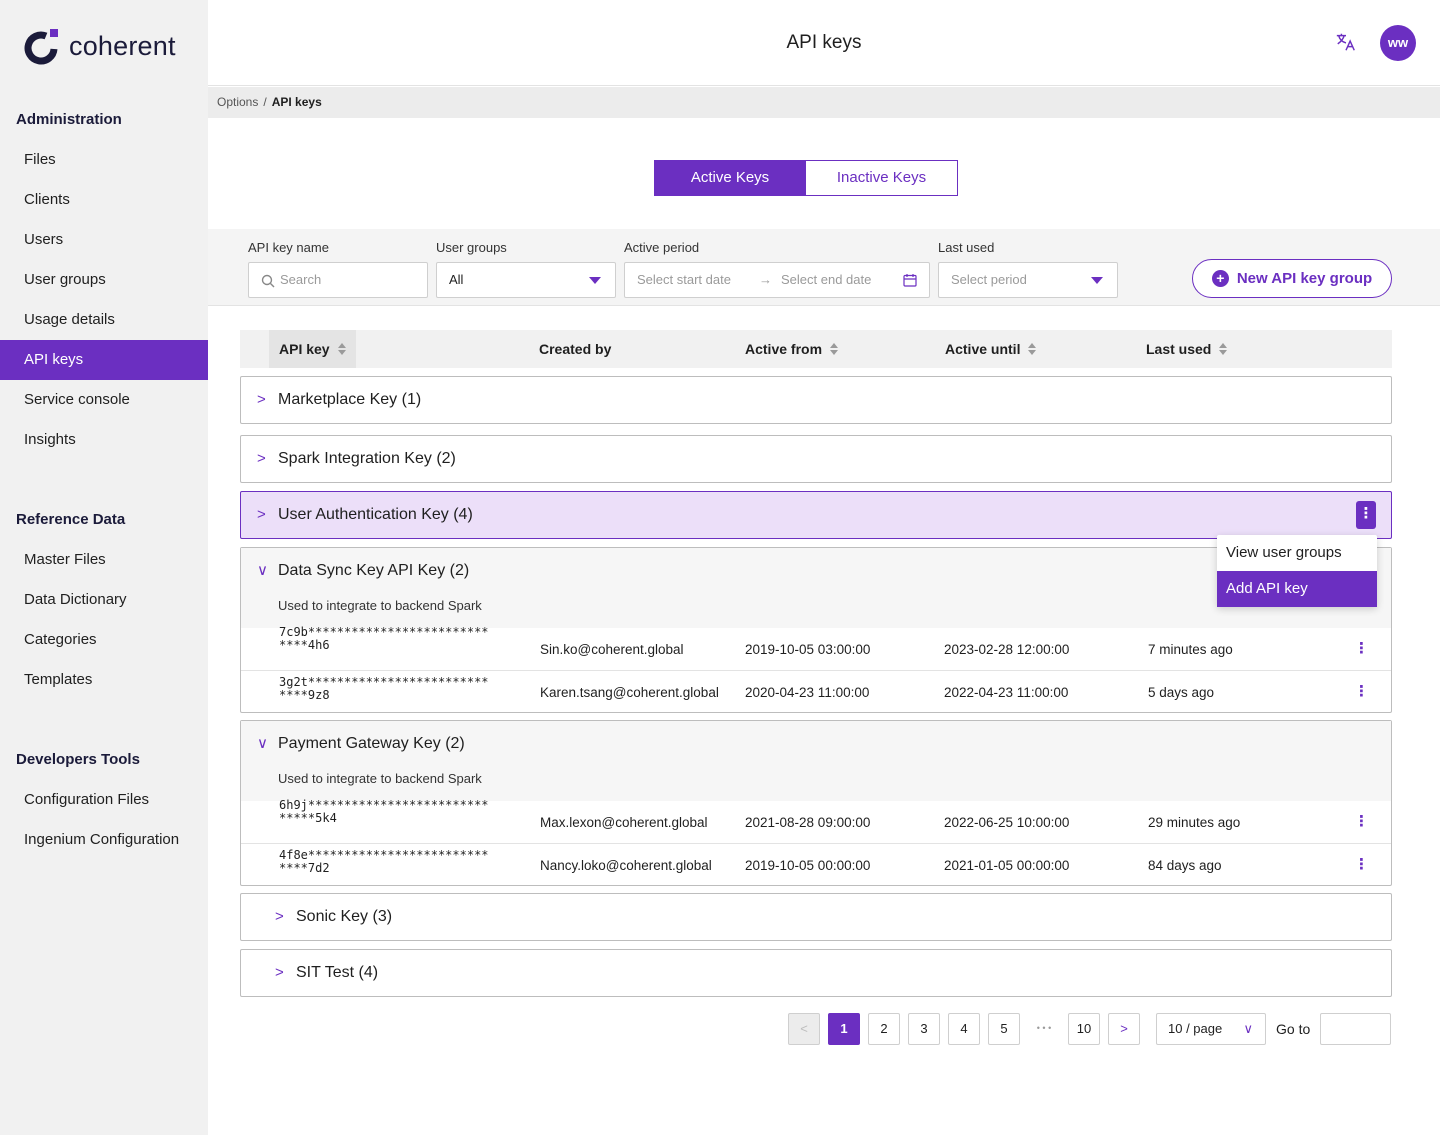  I want to click on breadcrumb-parent: Options, so click(238, 102).